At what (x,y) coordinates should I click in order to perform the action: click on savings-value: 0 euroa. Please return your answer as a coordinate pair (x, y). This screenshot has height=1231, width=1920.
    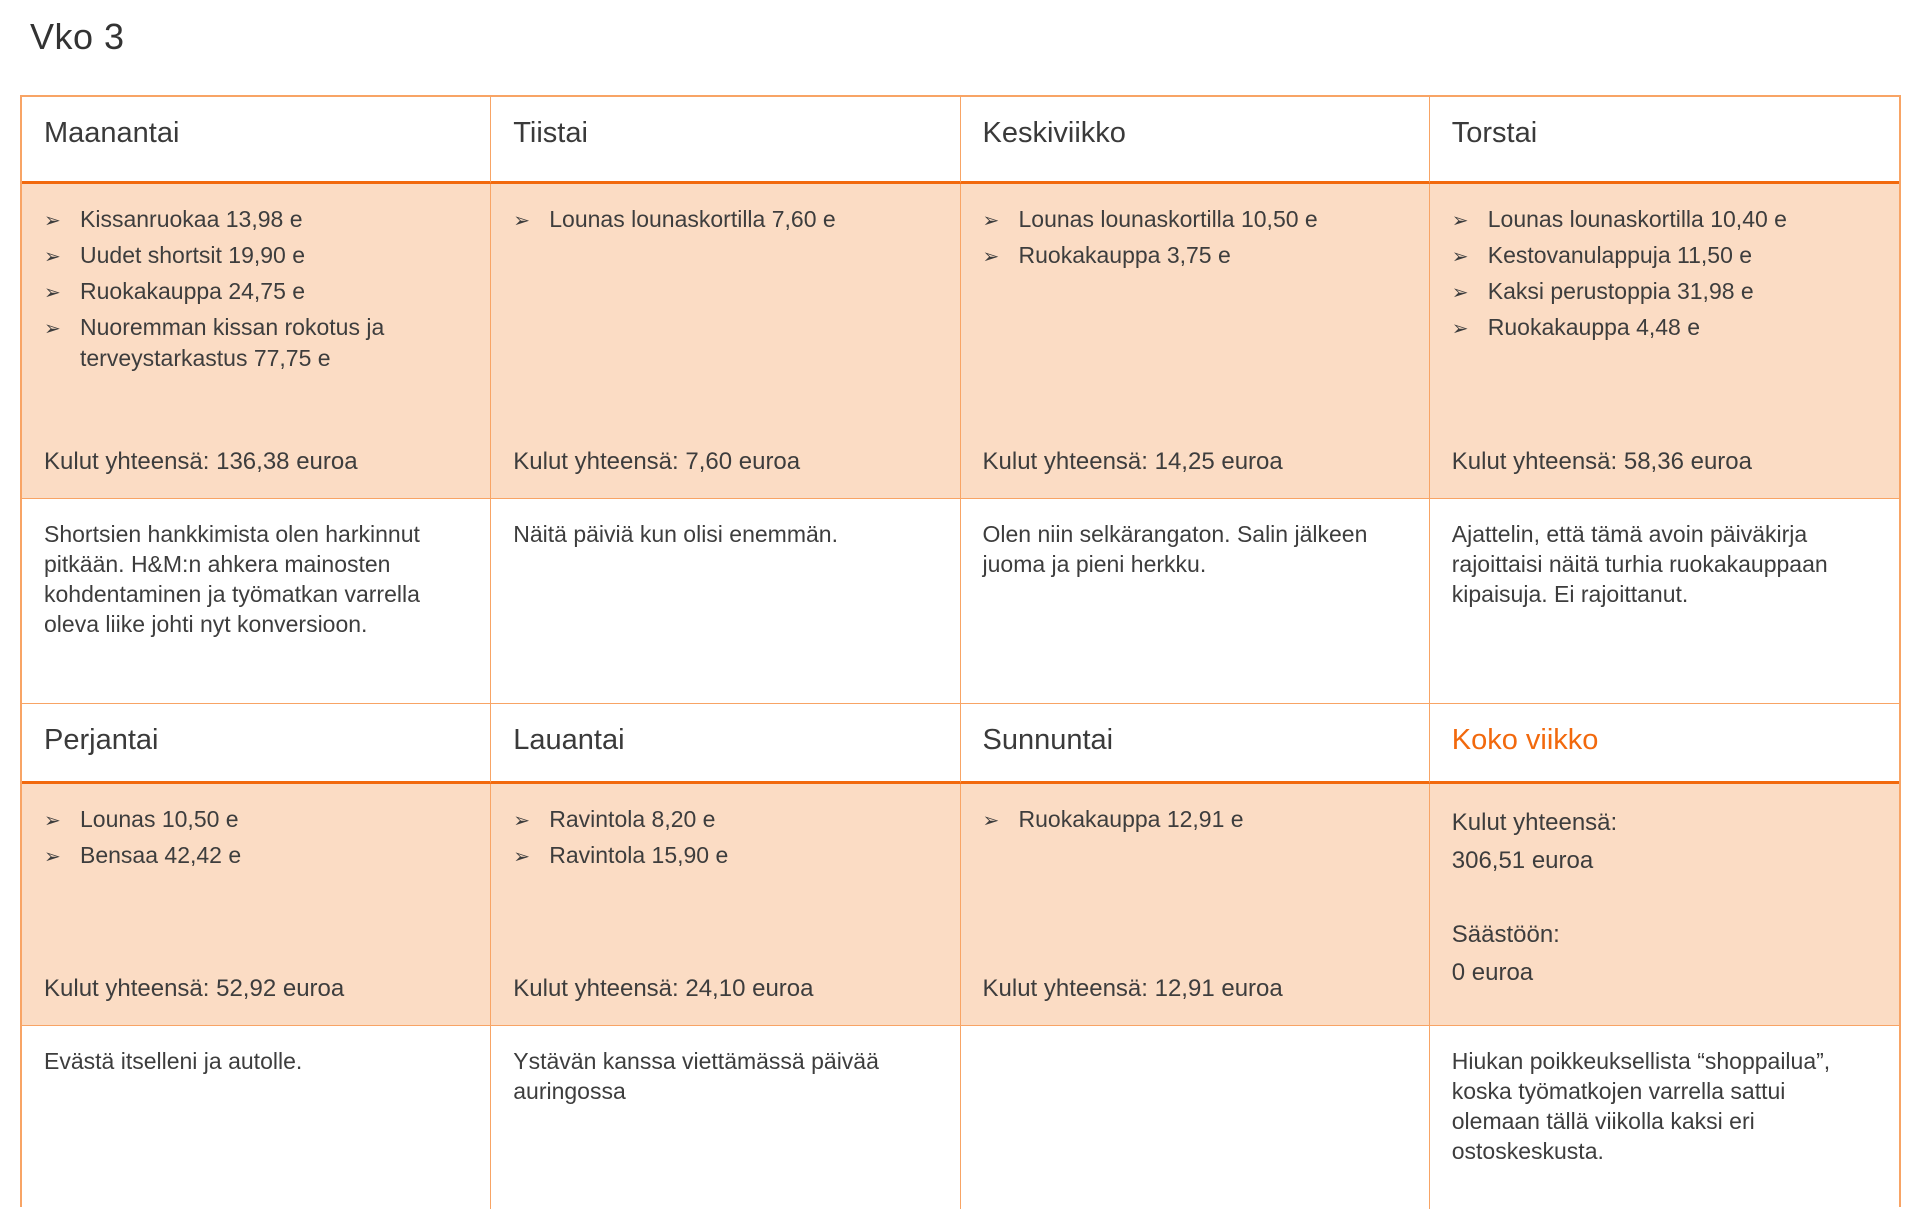
    Looking at the image, I should click on (1492, 972).